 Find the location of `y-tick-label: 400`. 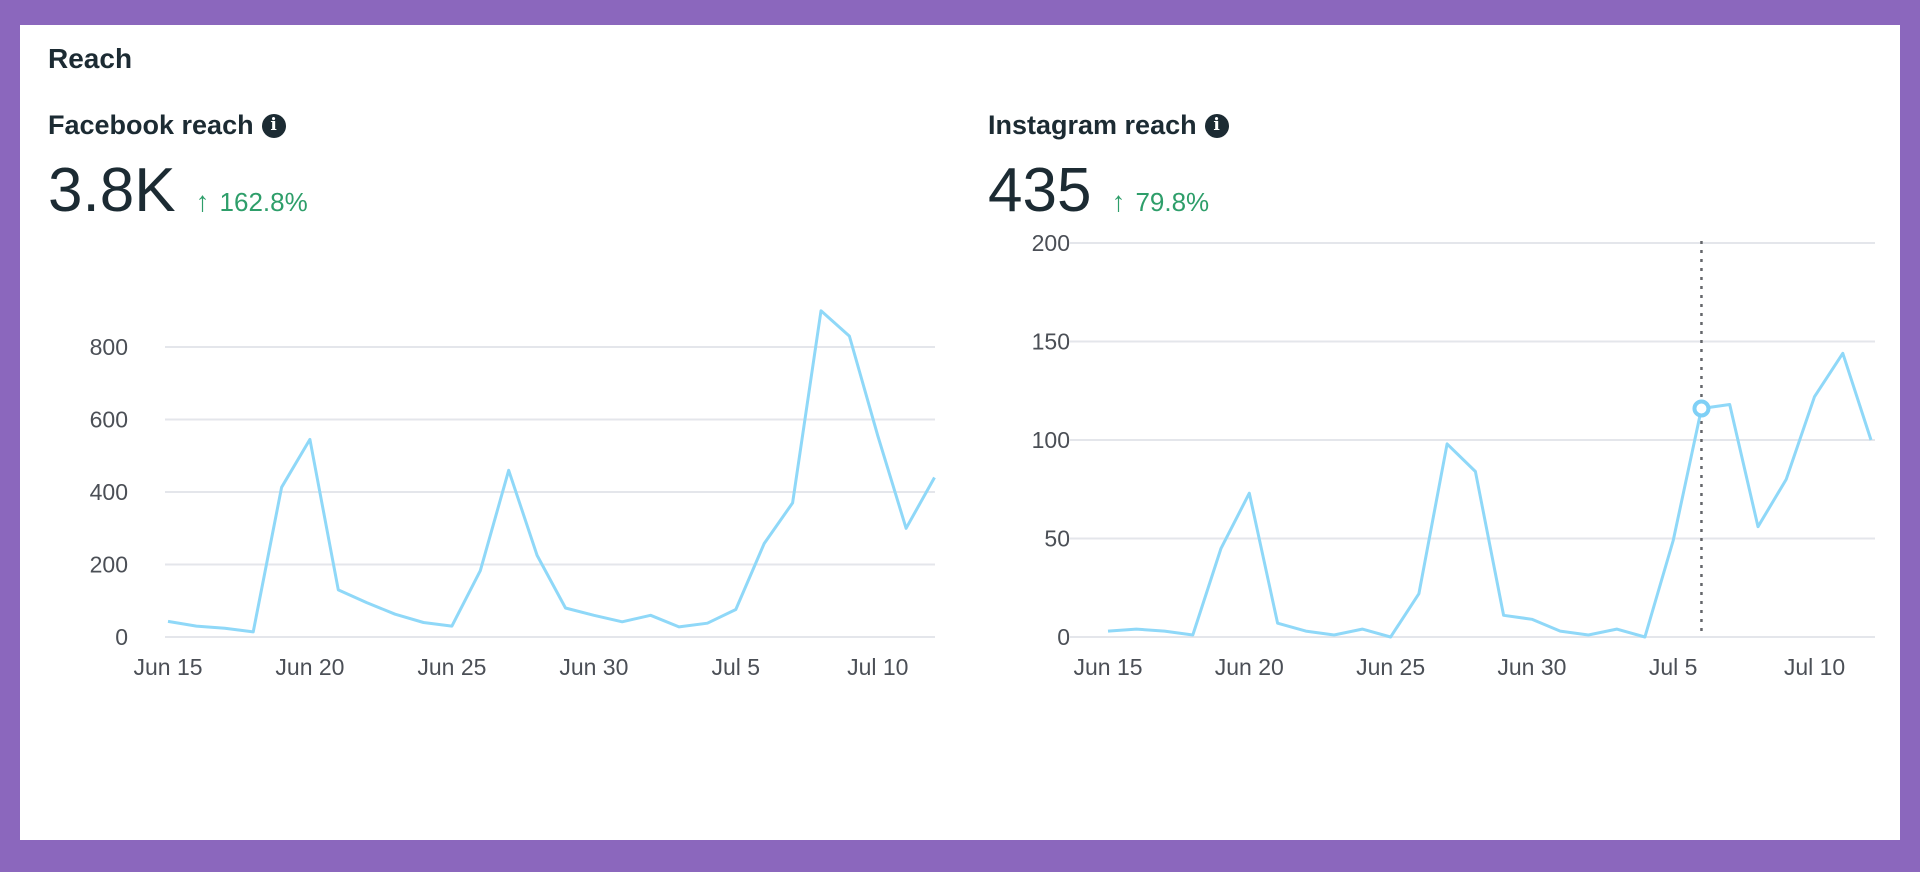

y-tick-label: 400 is located at coordinates (109, 492).